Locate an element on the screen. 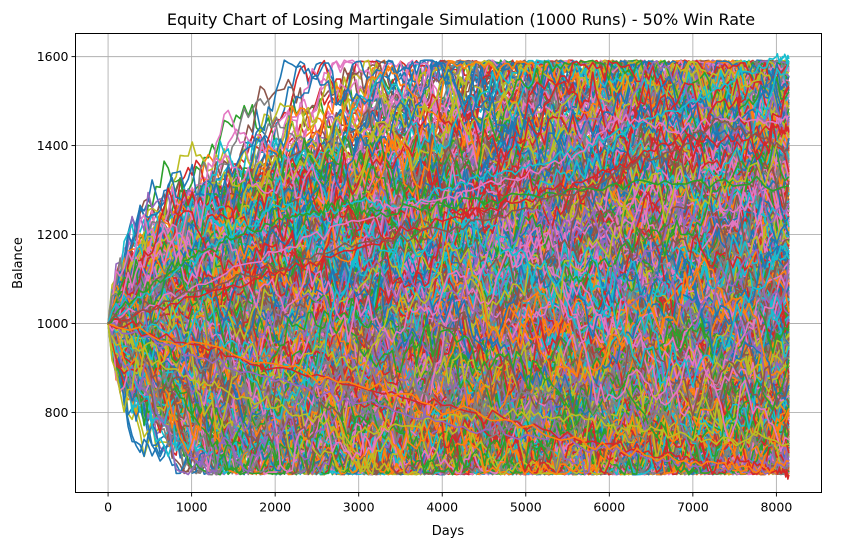 Image resolution: width=859 pixels, height=547 pixels. x-tick-label: 3000 is located at coordinates (359, 507).